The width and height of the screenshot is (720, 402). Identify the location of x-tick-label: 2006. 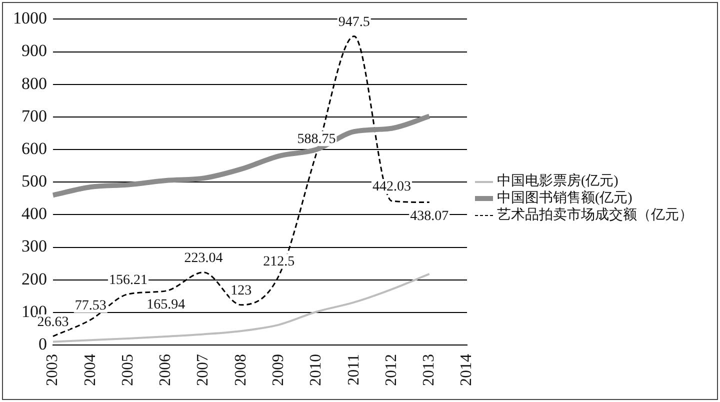
(165, 370).